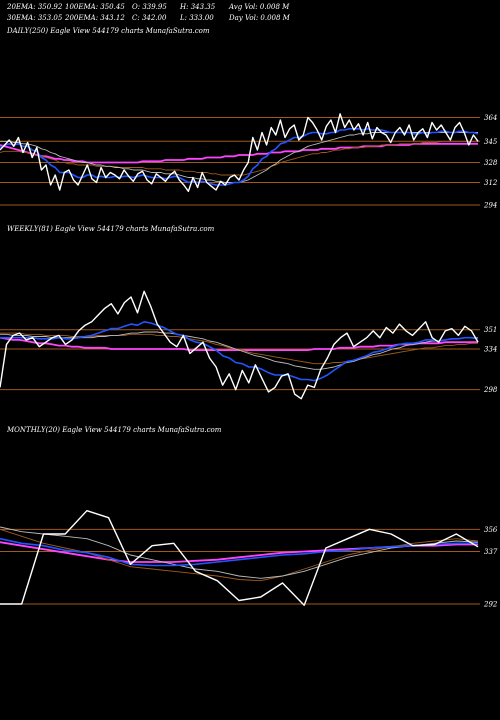 This screenshot has height=720, width=500. What do you see at coordinates (491, 530) in the screenshot?
I see `monthly-level-label-0: 356` at bounding box center [491, 530].